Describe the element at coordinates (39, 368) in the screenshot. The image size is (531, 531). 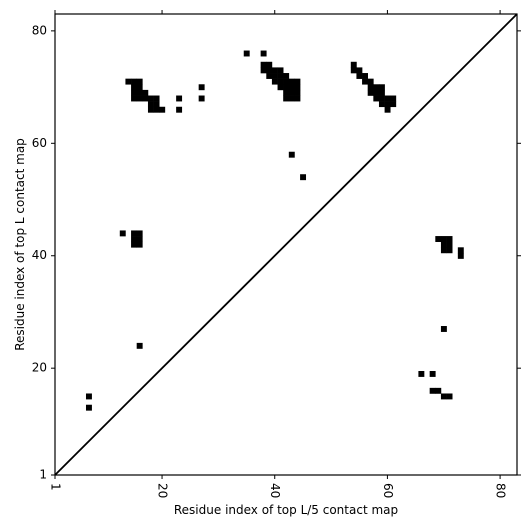
I see `y-tick-label: 20` at that location.